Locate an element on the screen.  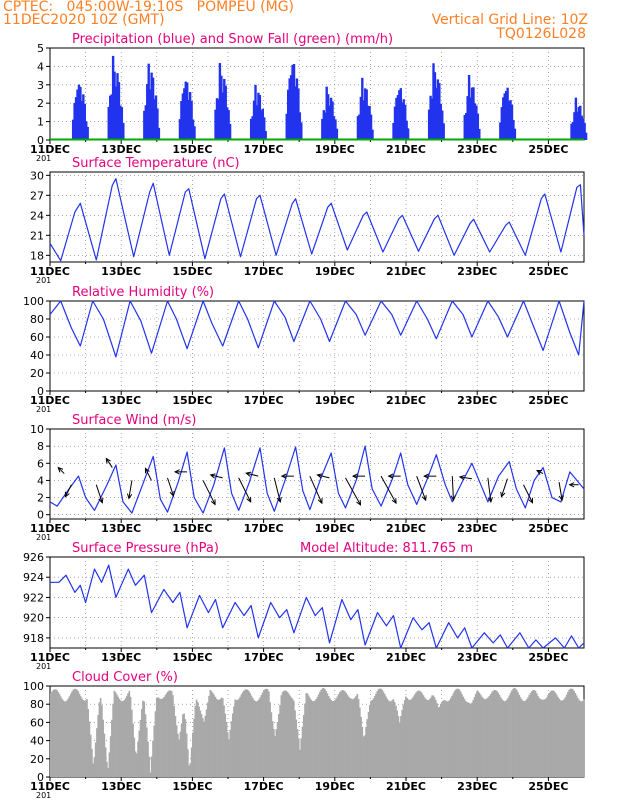
x-under-label: 201 is located at coordinates (43, 280).